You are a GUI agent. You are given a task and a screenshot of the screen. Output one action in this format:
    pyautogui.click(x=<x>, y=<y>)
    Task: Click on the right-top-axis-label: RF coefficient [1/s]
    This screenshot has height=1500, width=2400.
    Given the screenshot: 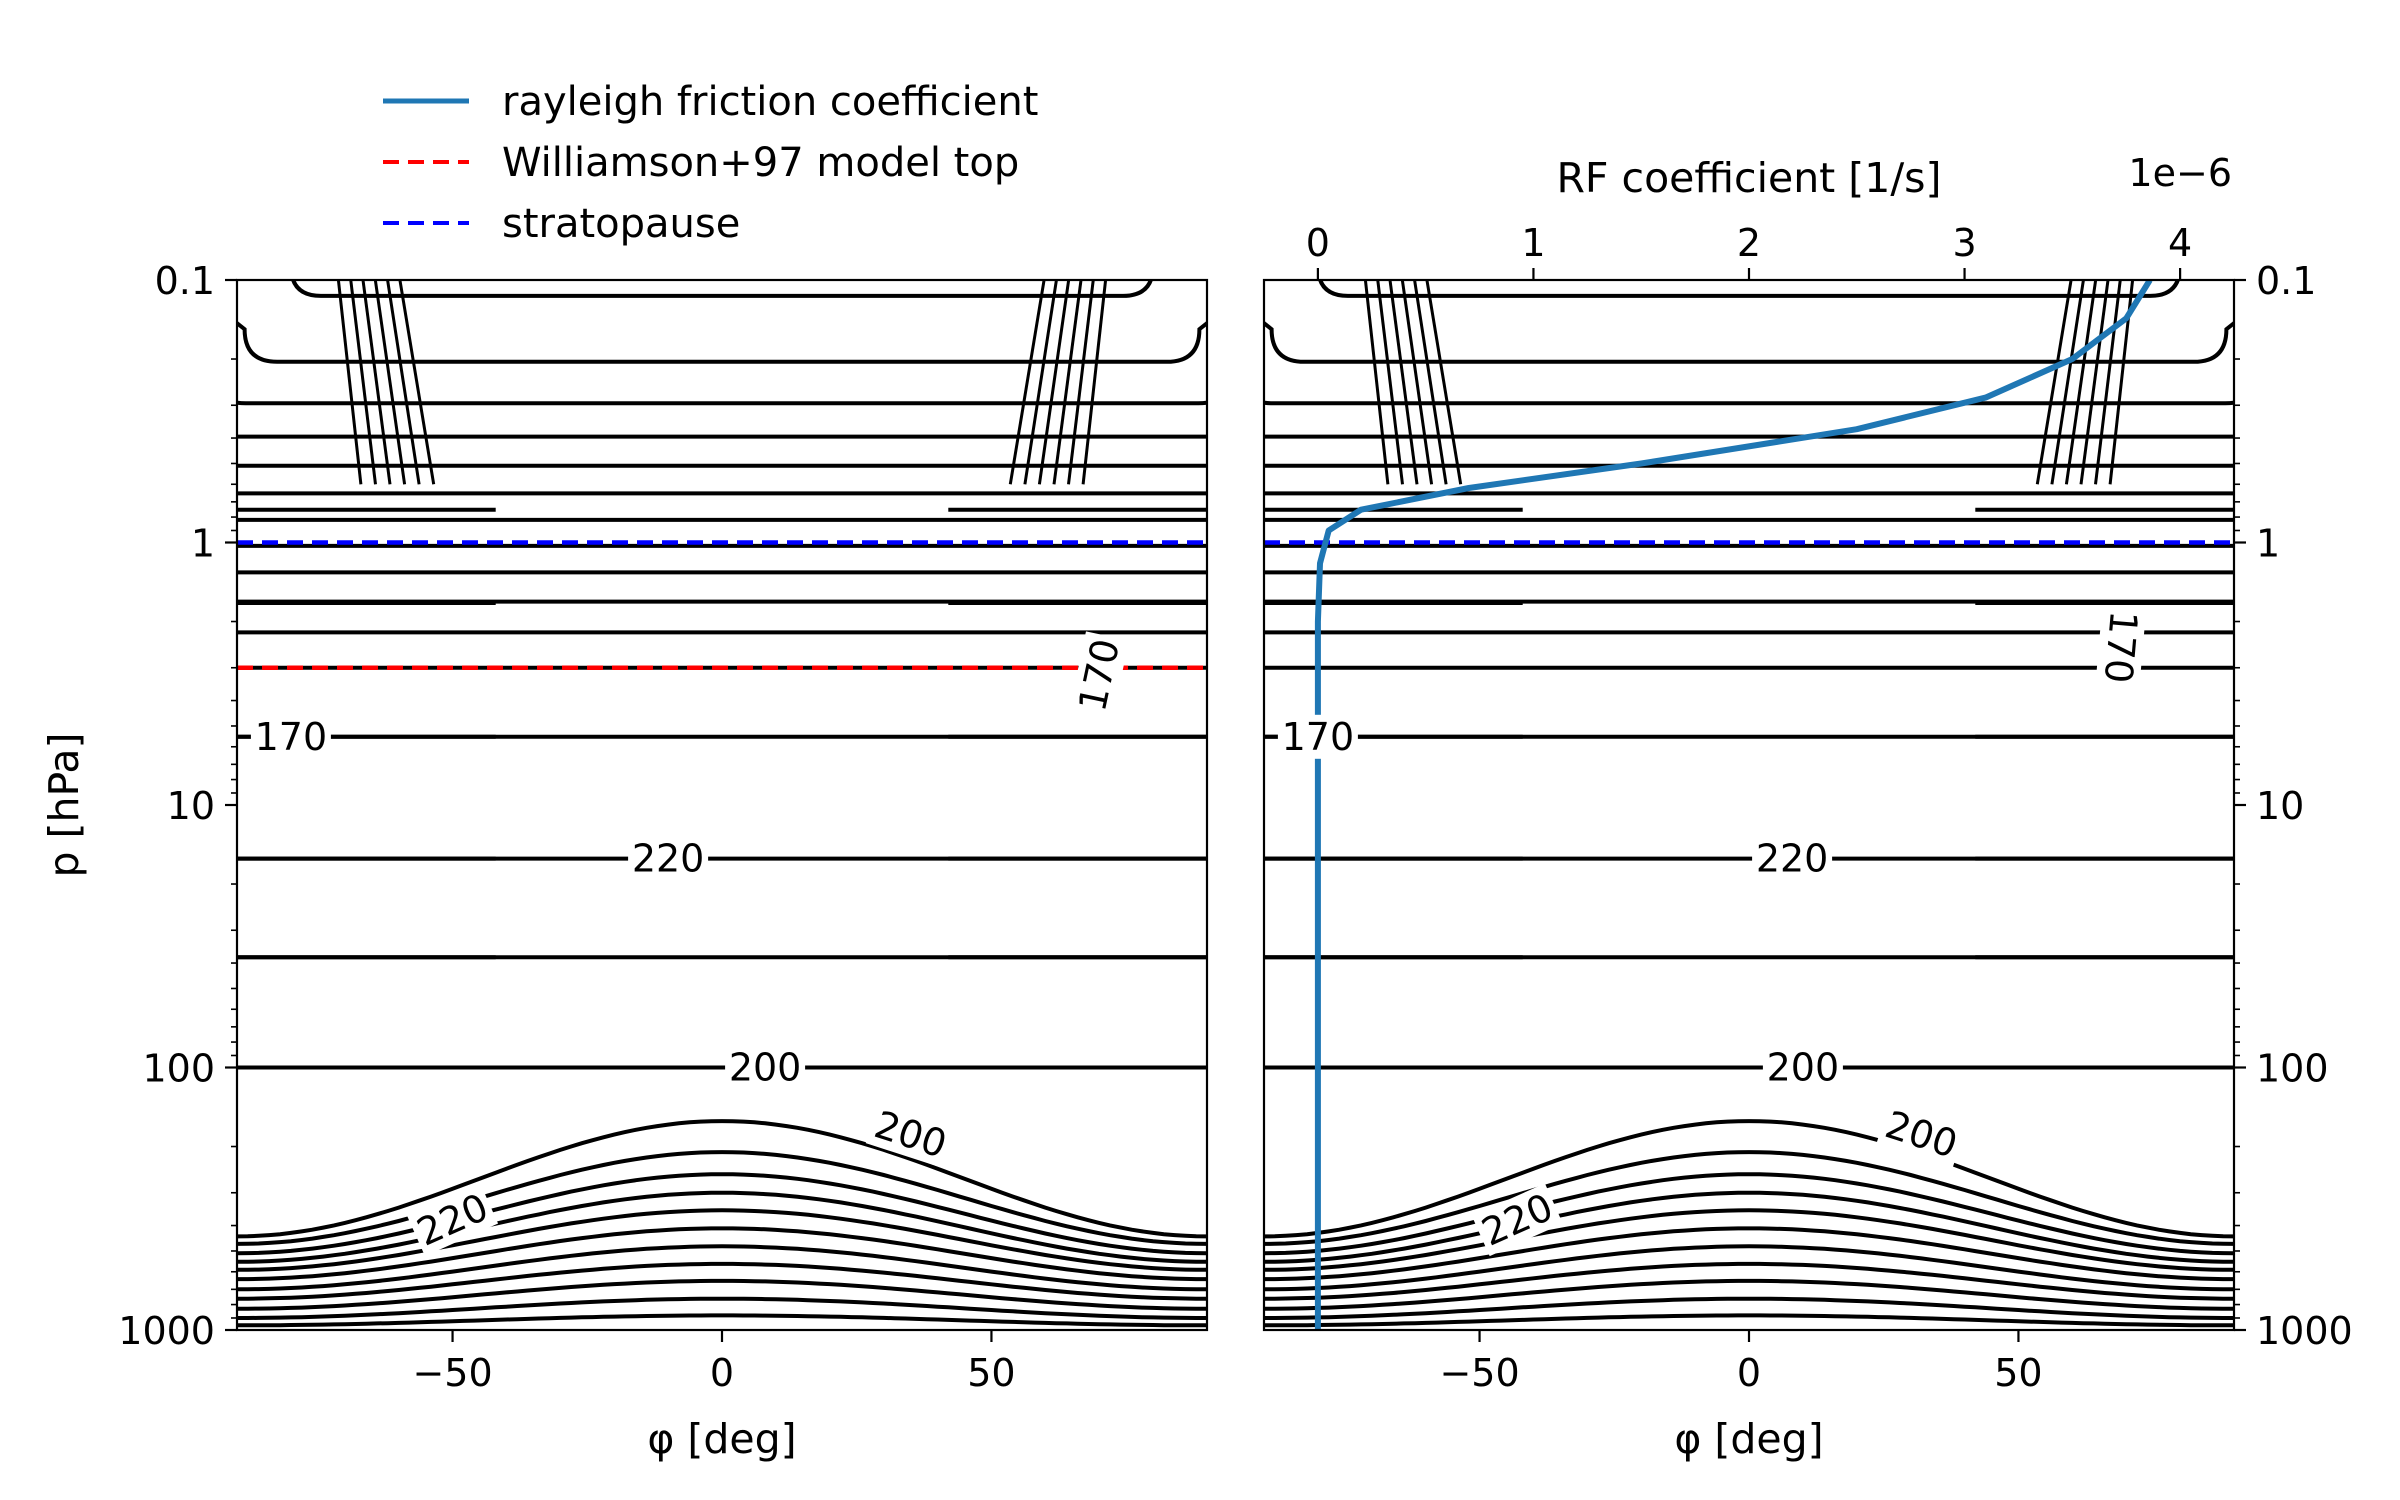 What is the action you would take?
    pyautogui.click(x=1748, y=178)
    